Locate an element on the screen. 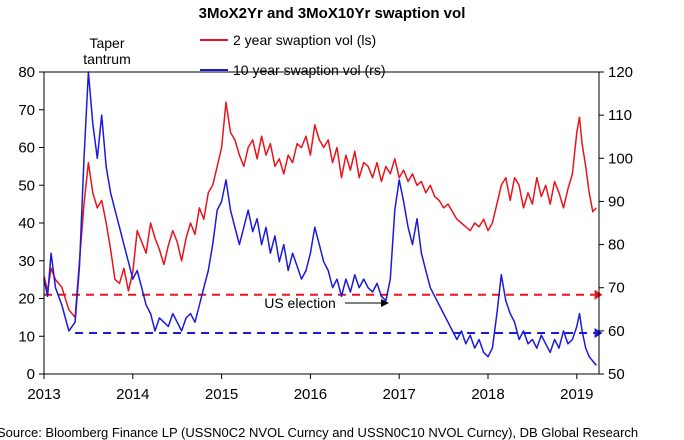  right-tick-label: 70 is located at coordinates (616, 288).